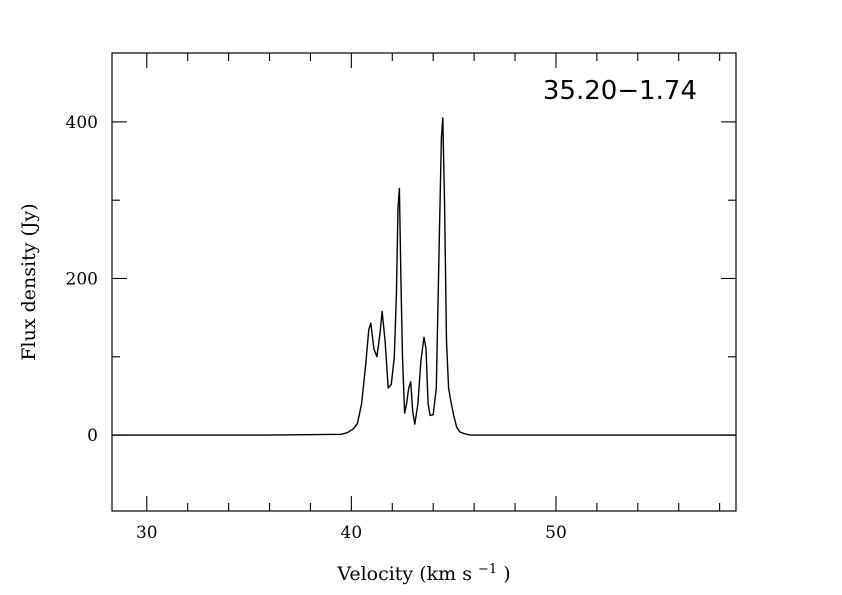 The image size is (842, 595). Describe the element at coordinates (506, 574) in the screenshot. I see `x-axis-label-close: )` at that location.